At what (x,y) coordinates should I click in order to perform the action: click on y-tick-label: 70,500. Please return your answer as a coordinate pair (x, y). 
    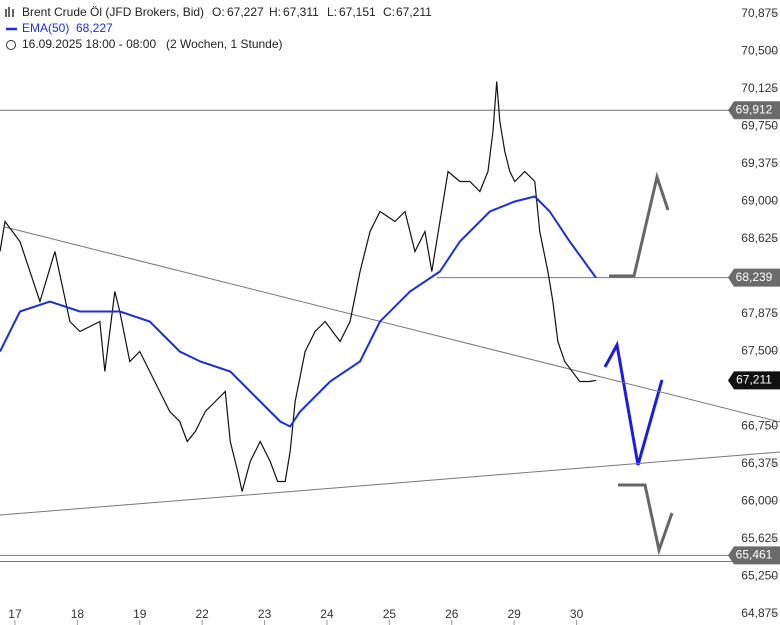
    Looking at the image, I should click on (759, 51).